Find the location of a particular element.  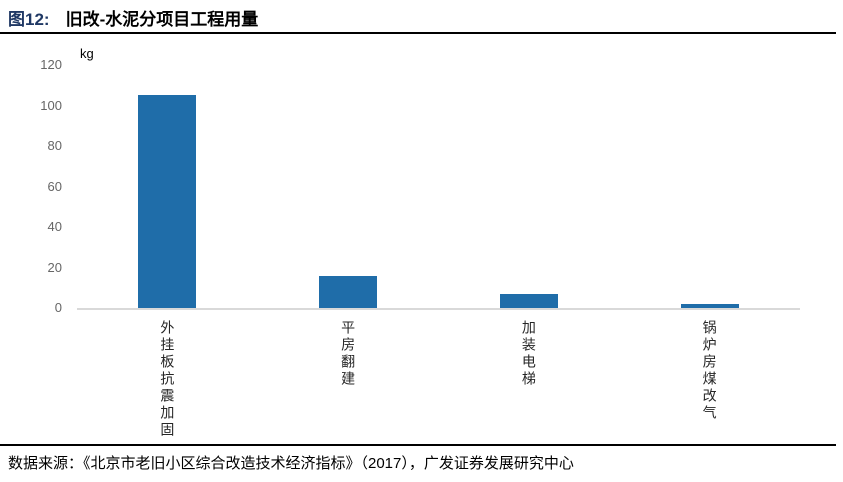

figure-title: 图12: 旧改-水泥分项目工程用量 is located at coordinates (133, 17).